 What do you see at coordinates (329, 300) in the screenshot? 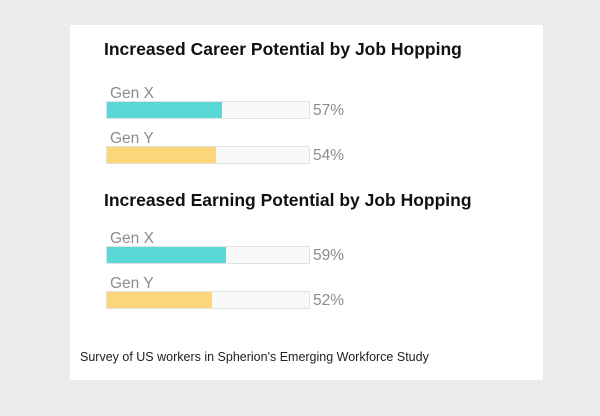
I see `bar-value-label: 52%` at bounding box center [329, 300].